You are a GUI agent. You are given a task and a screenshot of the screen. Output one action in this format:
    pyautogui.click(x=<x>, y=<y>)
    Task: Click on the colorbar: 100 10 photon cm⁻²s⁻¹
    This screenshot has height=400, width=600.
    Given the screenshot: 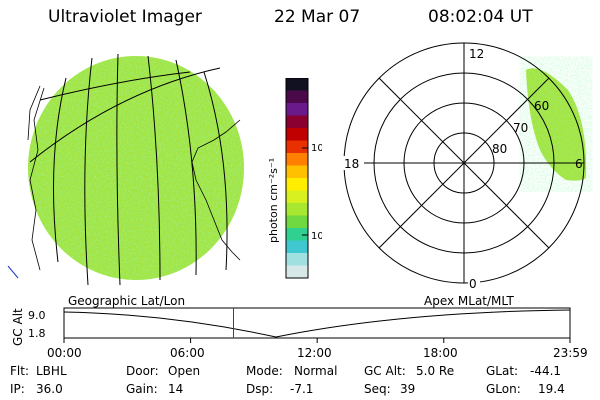 What is the action you would take?
    pyautogui.click(x=294, y=178)
    